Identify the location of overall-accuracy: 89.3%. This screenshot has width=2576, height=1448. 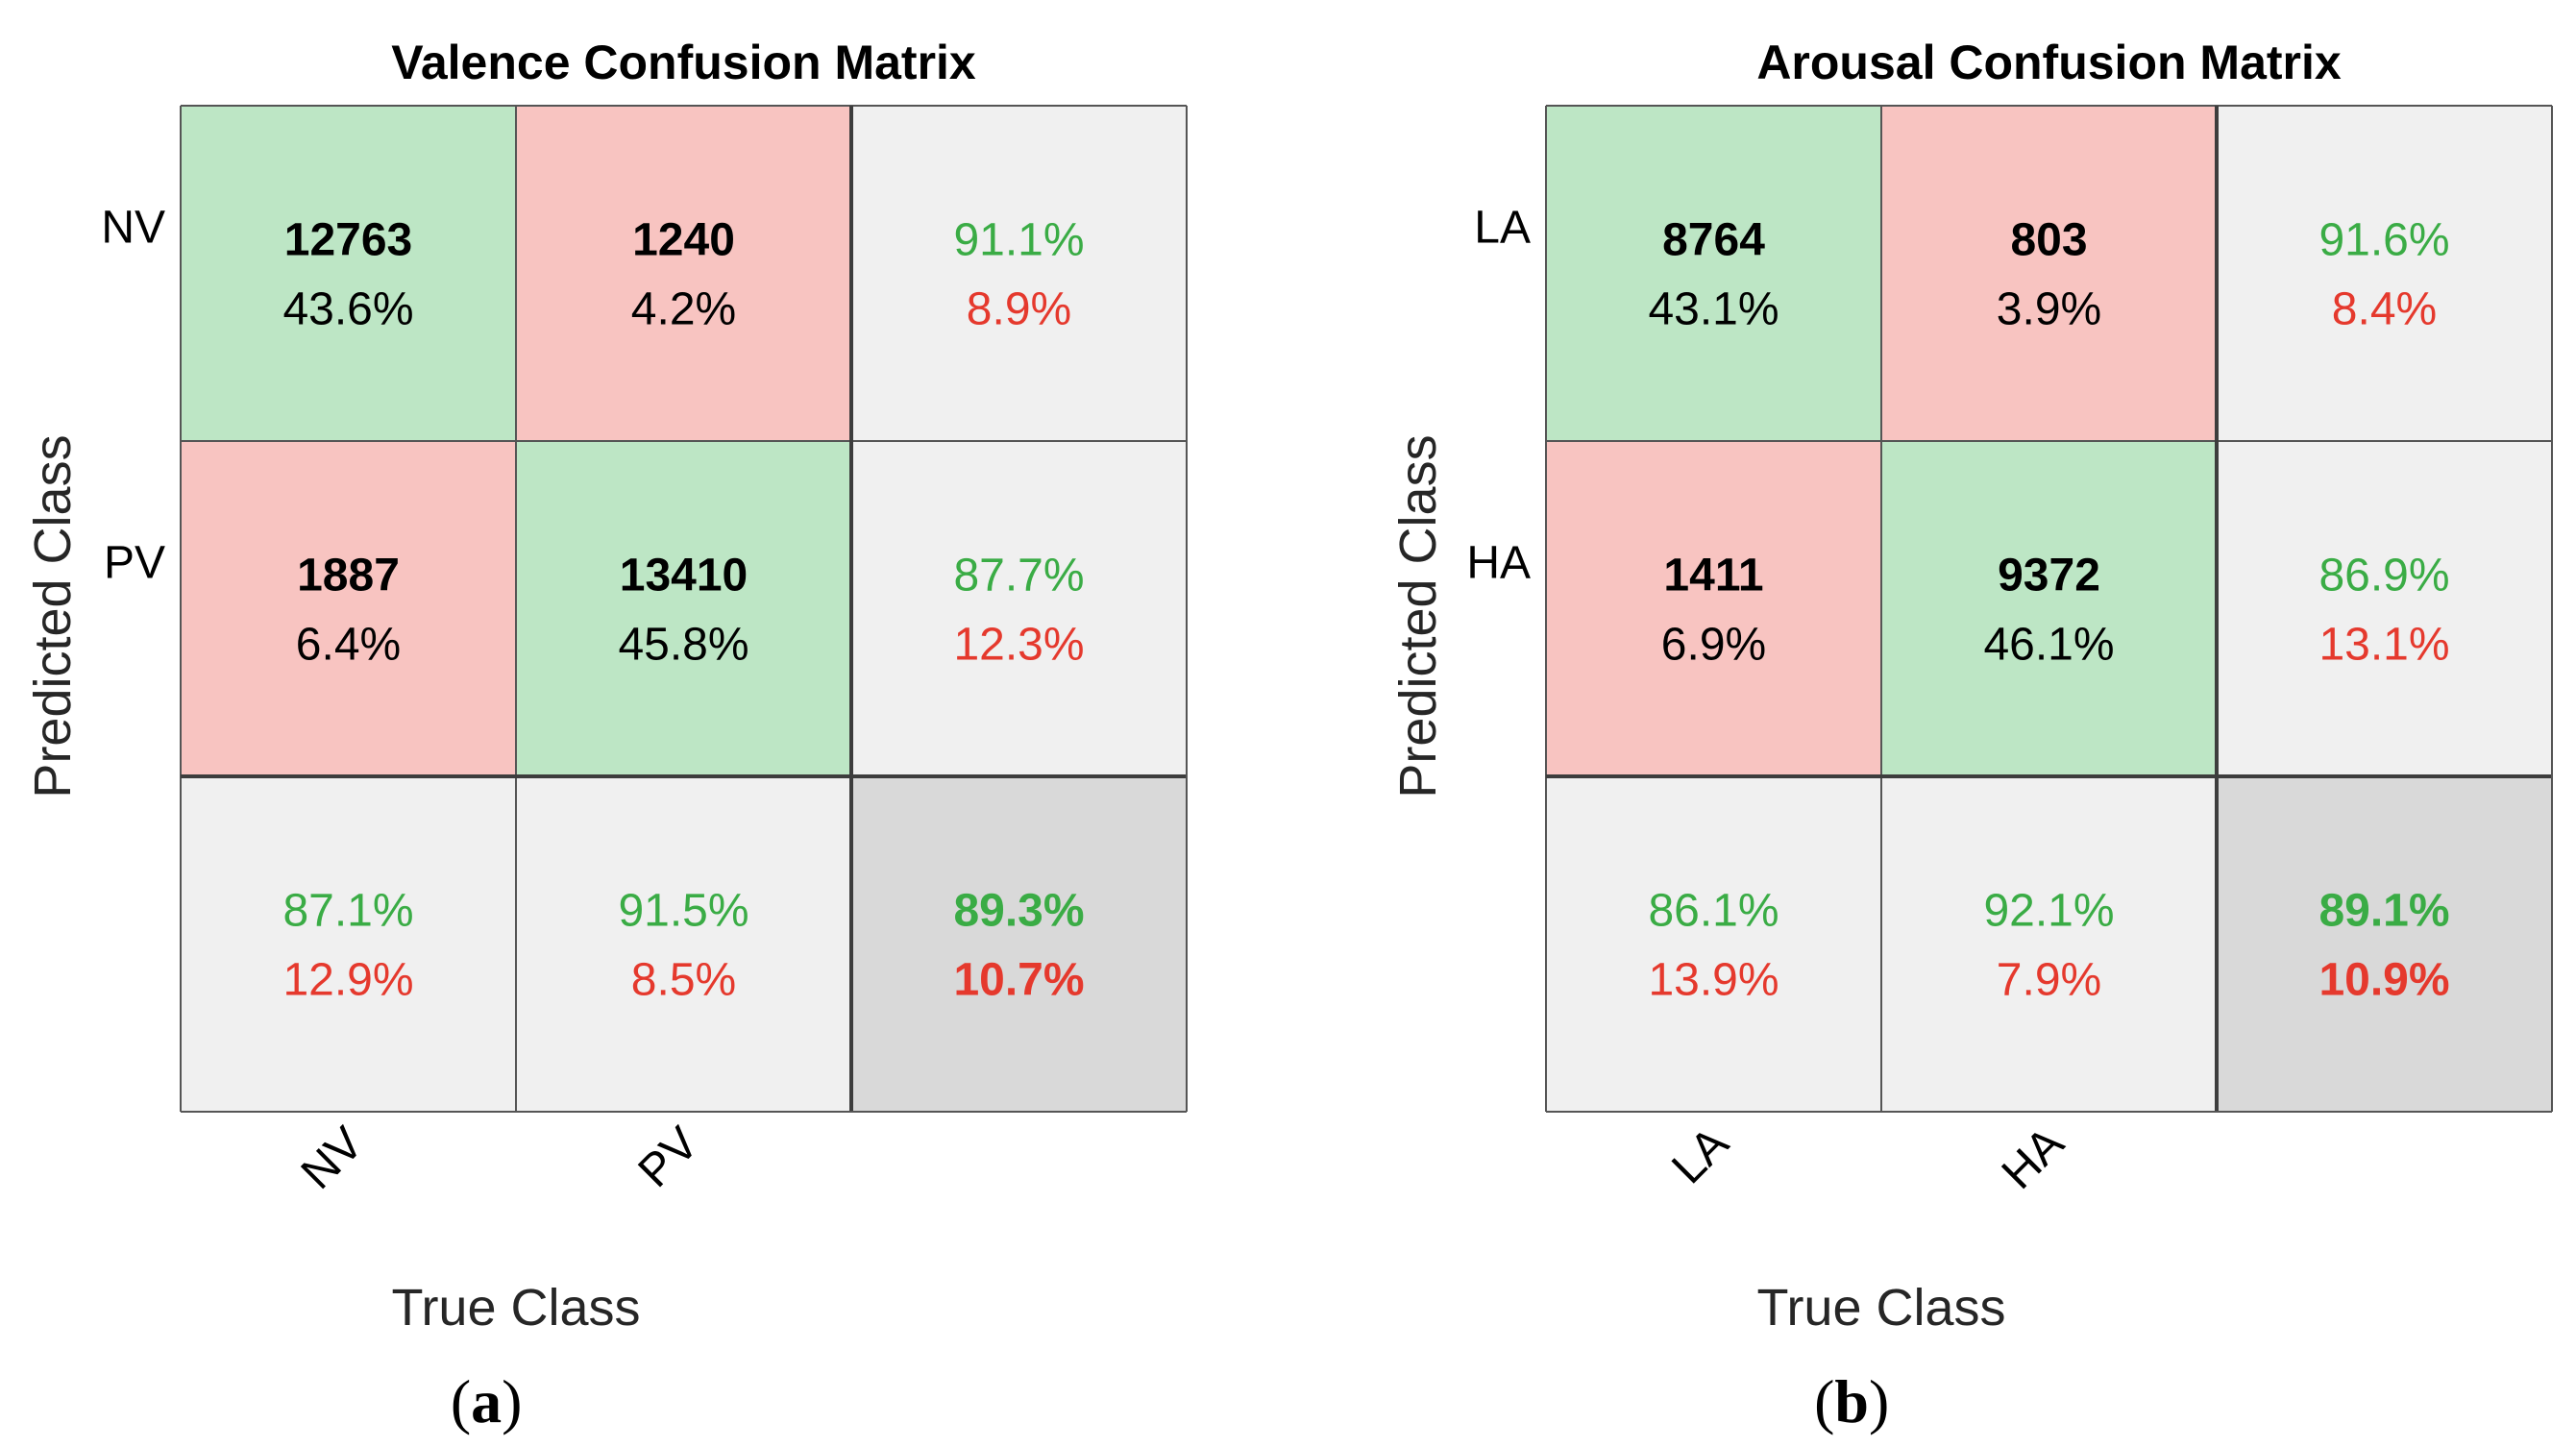
(1018, 911).